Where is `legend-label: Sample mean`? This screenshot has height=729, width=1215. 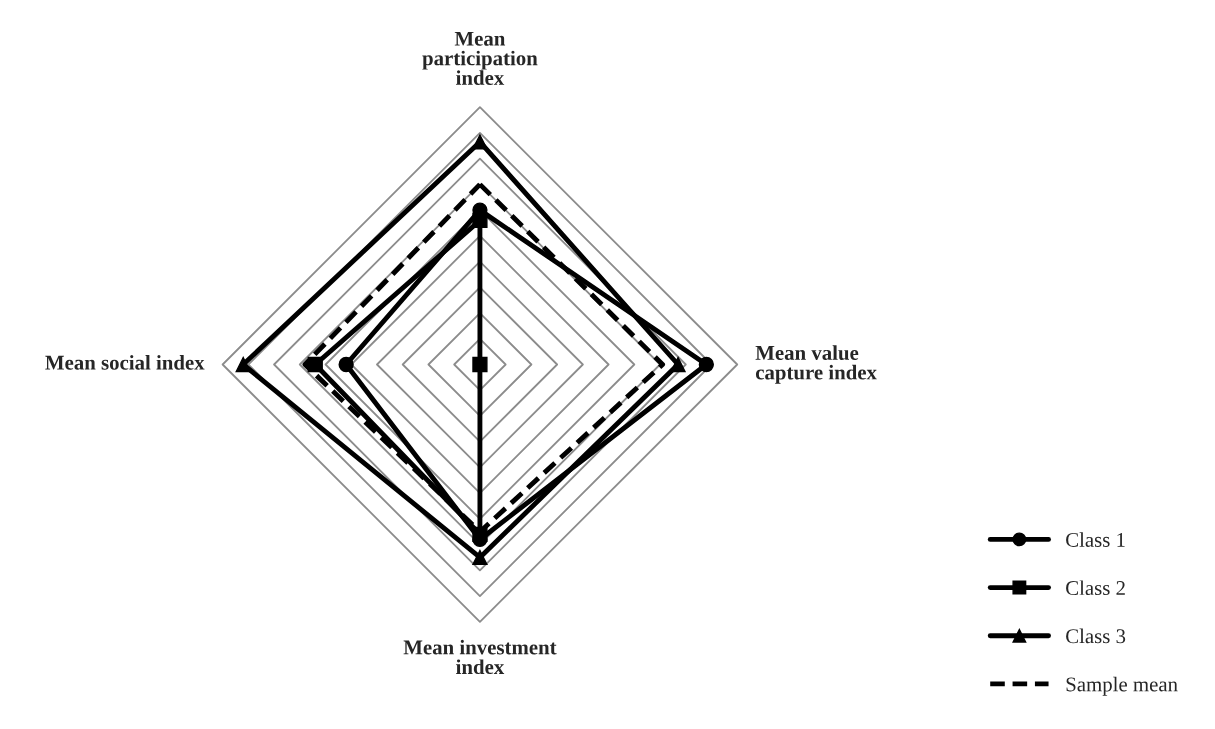 legend-label: Sample mean is located at coordinates (1122, 686).